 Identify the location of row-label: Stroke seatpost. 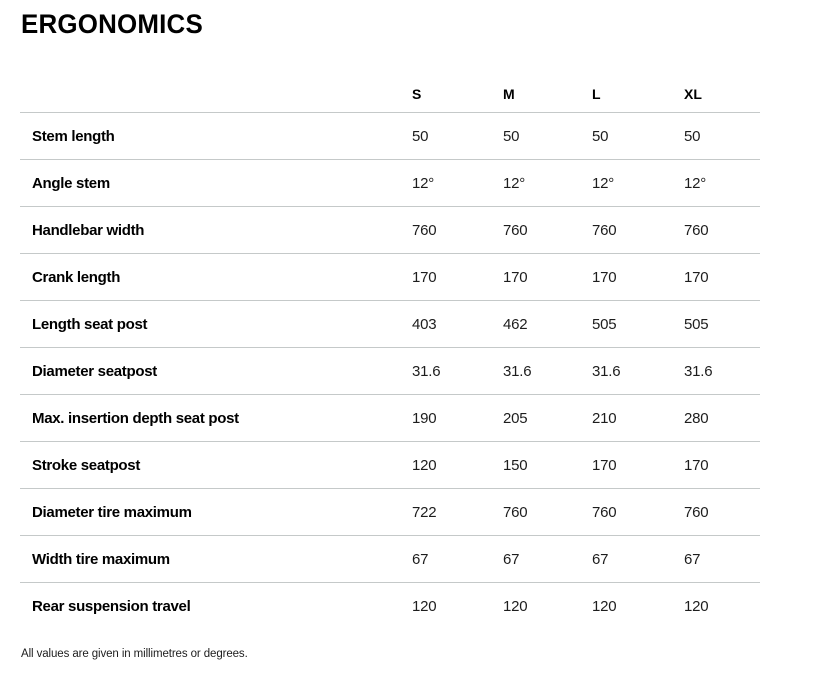
(216, 465).